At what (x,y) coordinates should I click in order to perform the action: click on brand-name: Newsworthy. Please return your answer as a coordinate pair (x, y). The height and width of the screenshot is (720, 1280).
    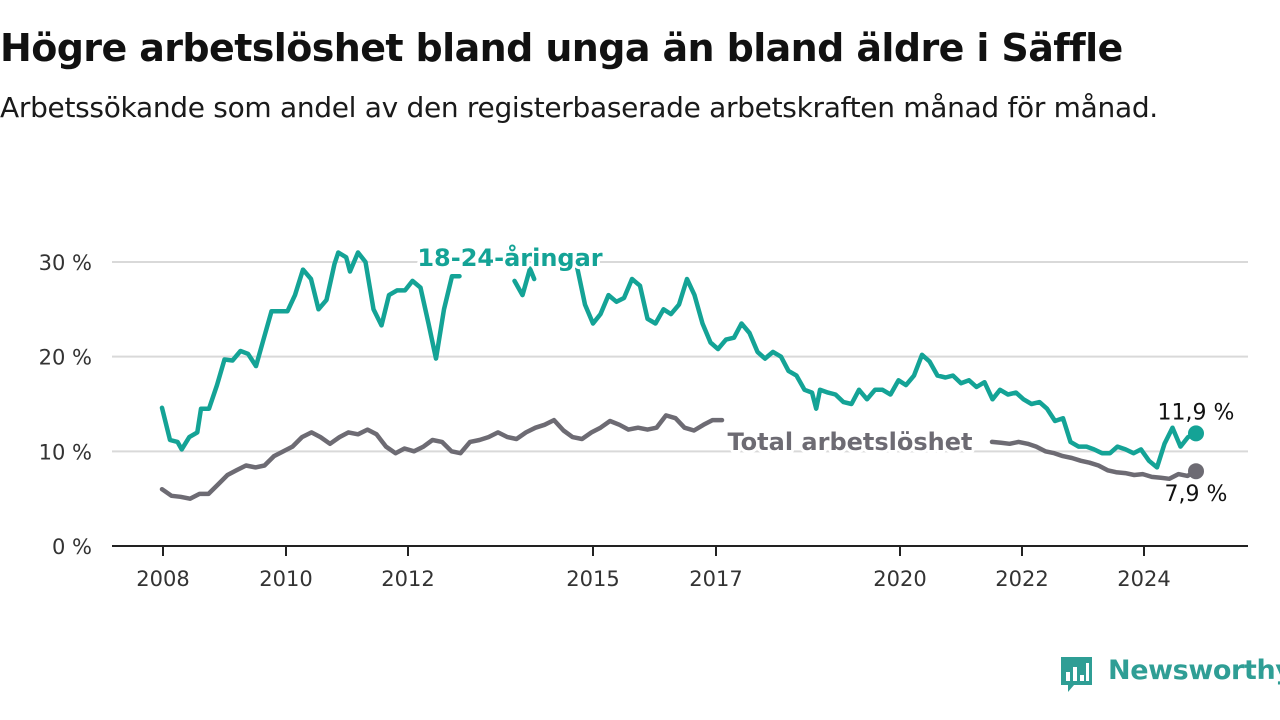
    Looking at the image, I should click on (1194, 670).